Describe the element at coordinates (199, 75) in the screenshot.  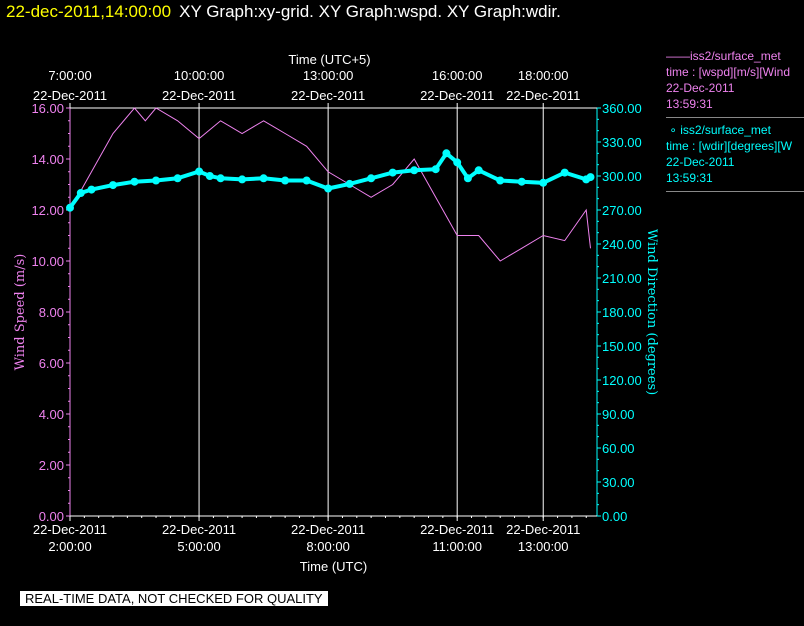
I see `top-tick-time: 10:00:00` at that location.